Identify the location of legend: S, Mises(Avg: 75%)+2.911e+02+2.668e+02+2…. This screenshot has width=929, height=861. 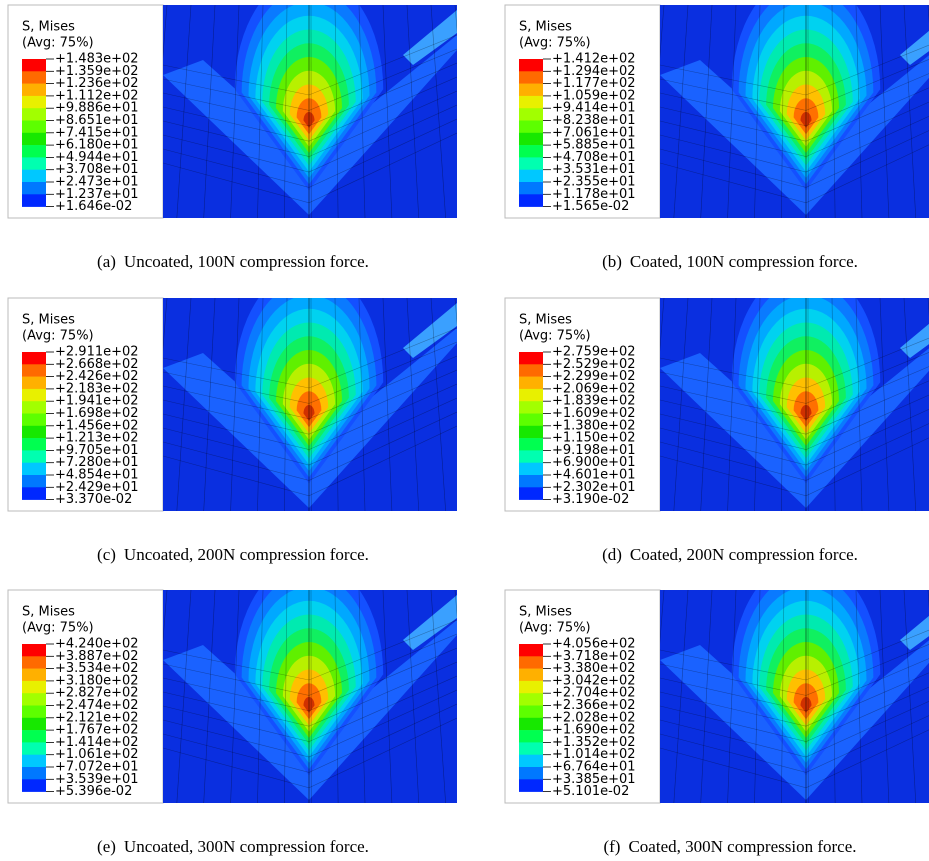
(85, 404).